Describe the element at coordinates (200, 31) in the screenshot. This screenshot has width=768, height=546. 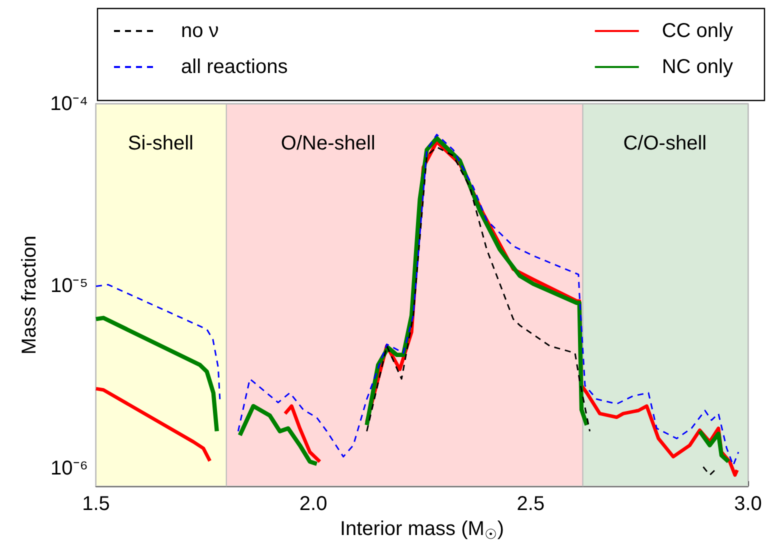
I see `legend-label: no ν` at that location.